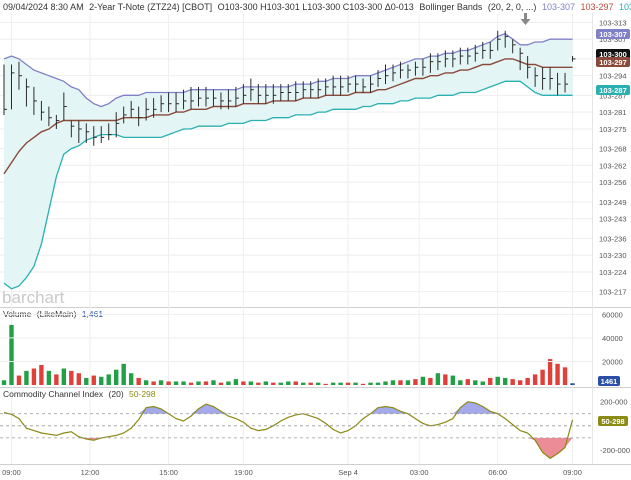  Describe the element at coordinates (613, 165) in the screenshot. I see `price-tick-label: 103-262` at that location.